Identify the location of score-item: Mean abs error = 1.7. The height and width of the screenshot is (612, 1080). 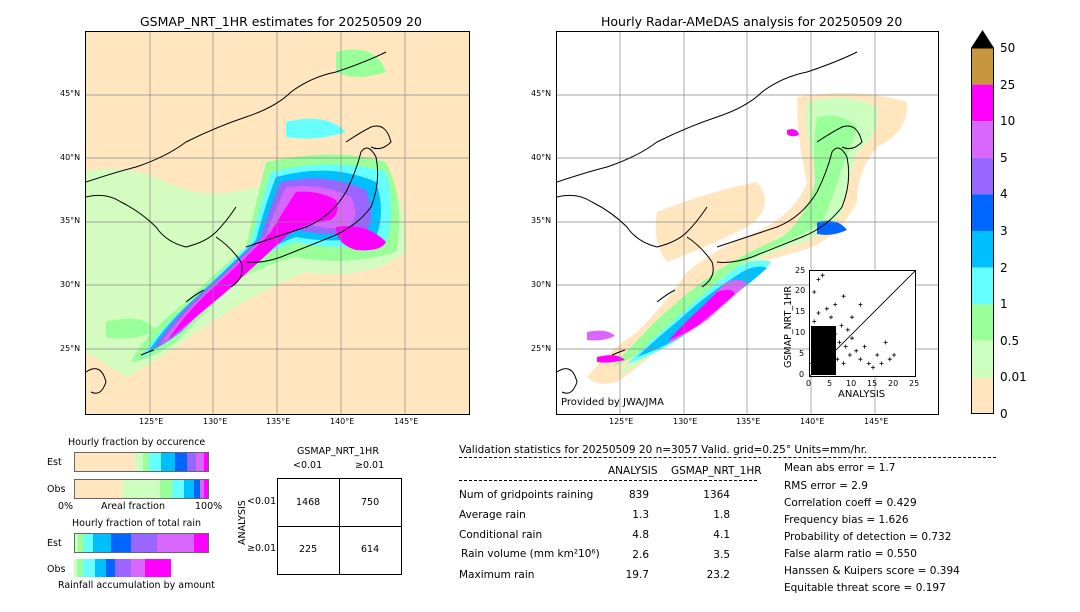
(840, 468).